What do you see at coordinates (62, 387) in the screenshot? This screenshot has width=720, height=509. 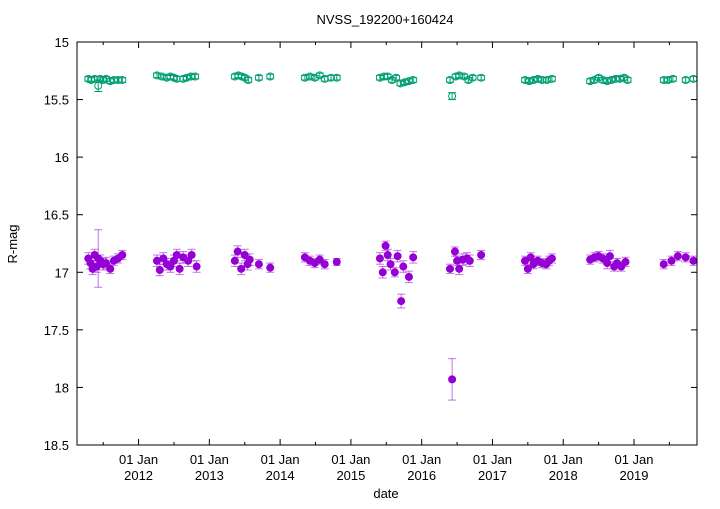 I see `y-tick-label: 18` at bounding box center [62, 387].